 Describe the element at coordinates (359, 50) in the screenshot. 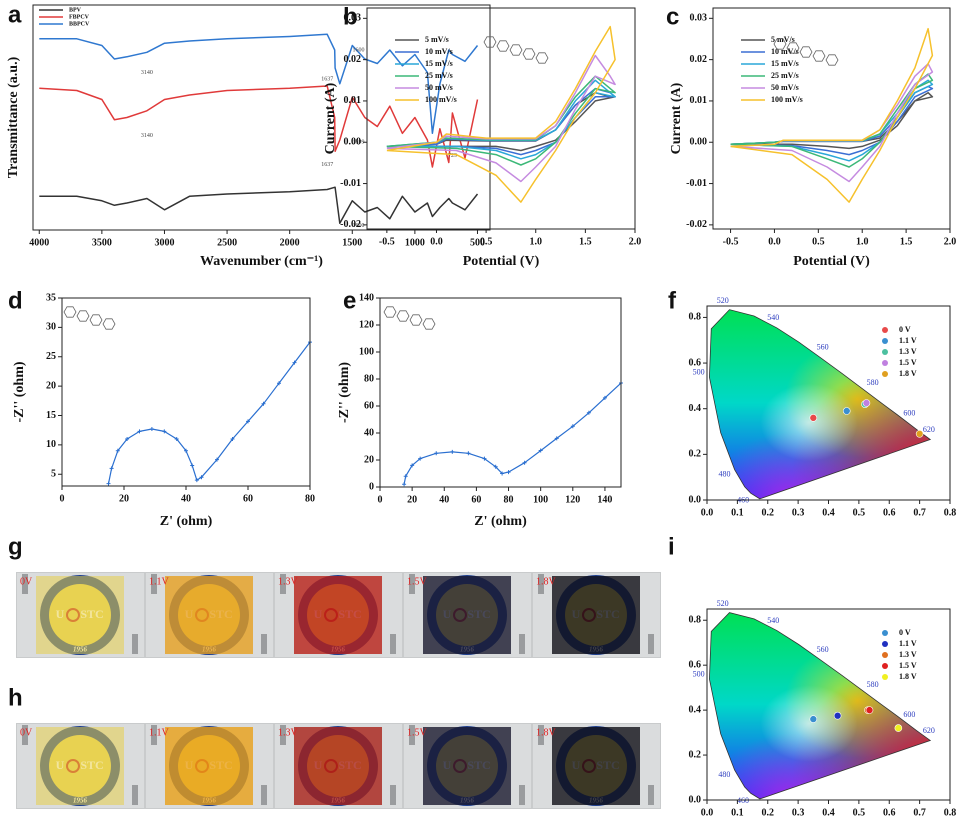

I see `annotation: 1600` at that location.